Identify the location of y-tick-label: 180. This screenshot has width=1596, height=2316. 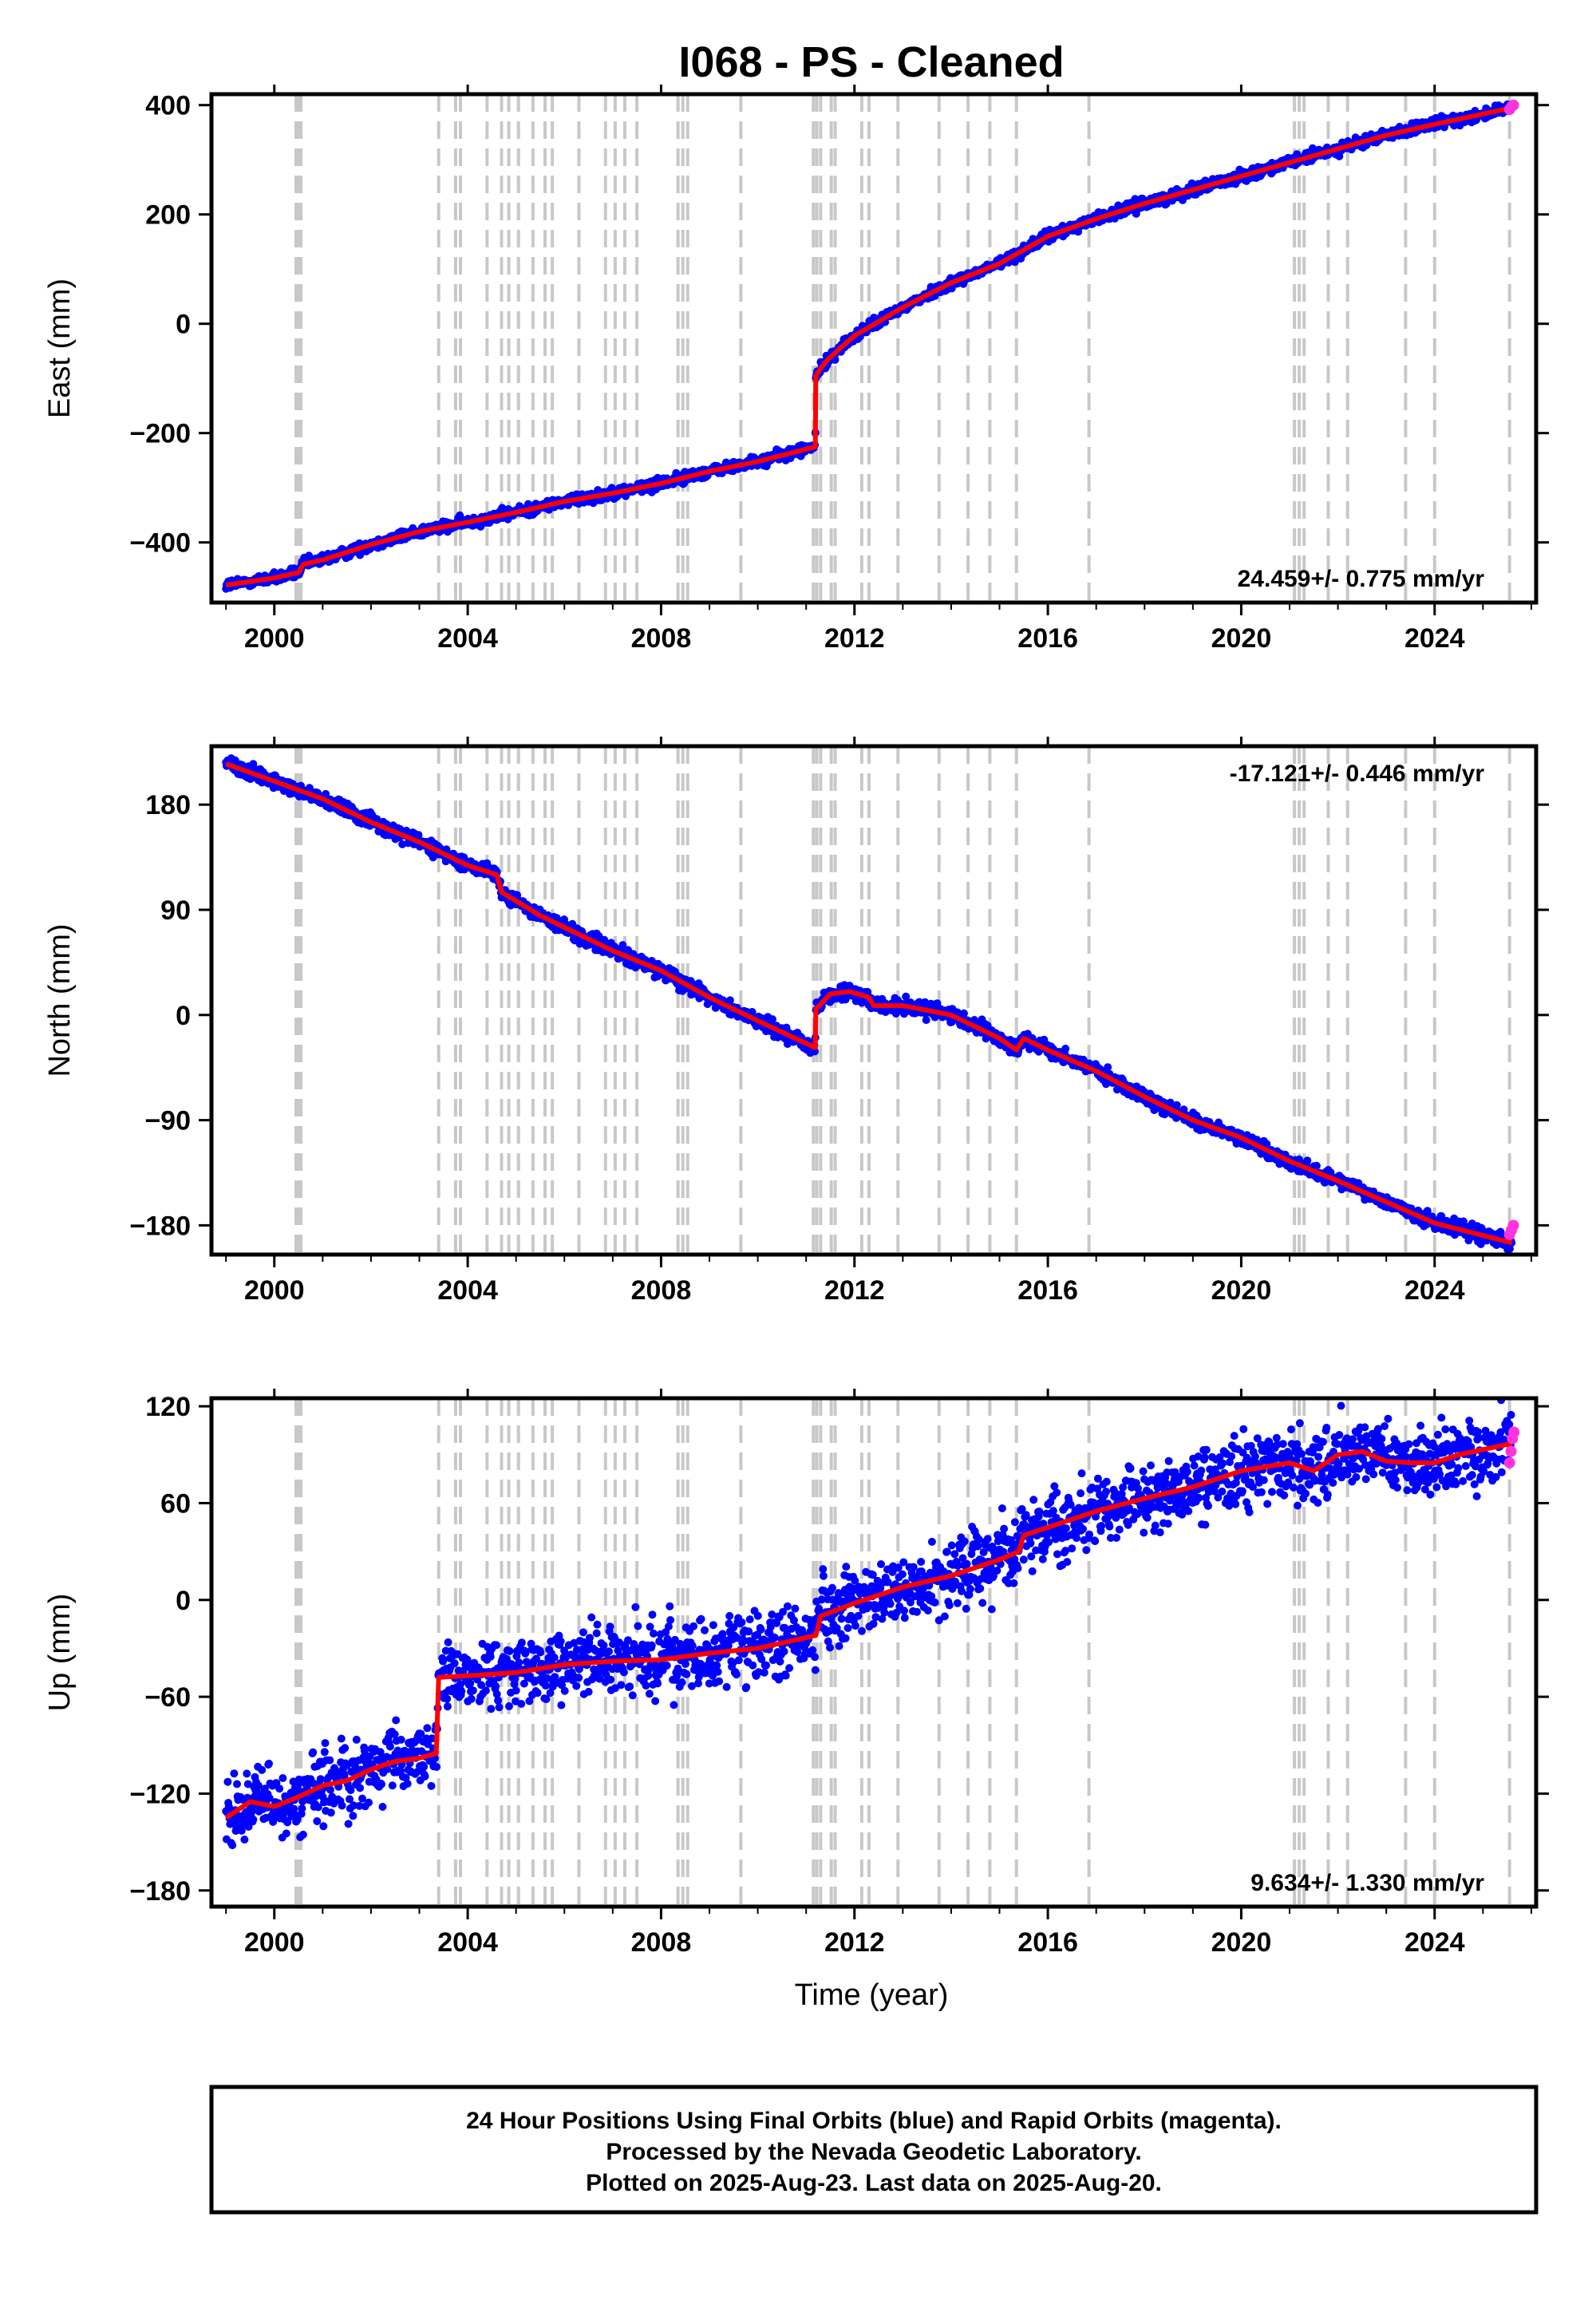
(168, 805).